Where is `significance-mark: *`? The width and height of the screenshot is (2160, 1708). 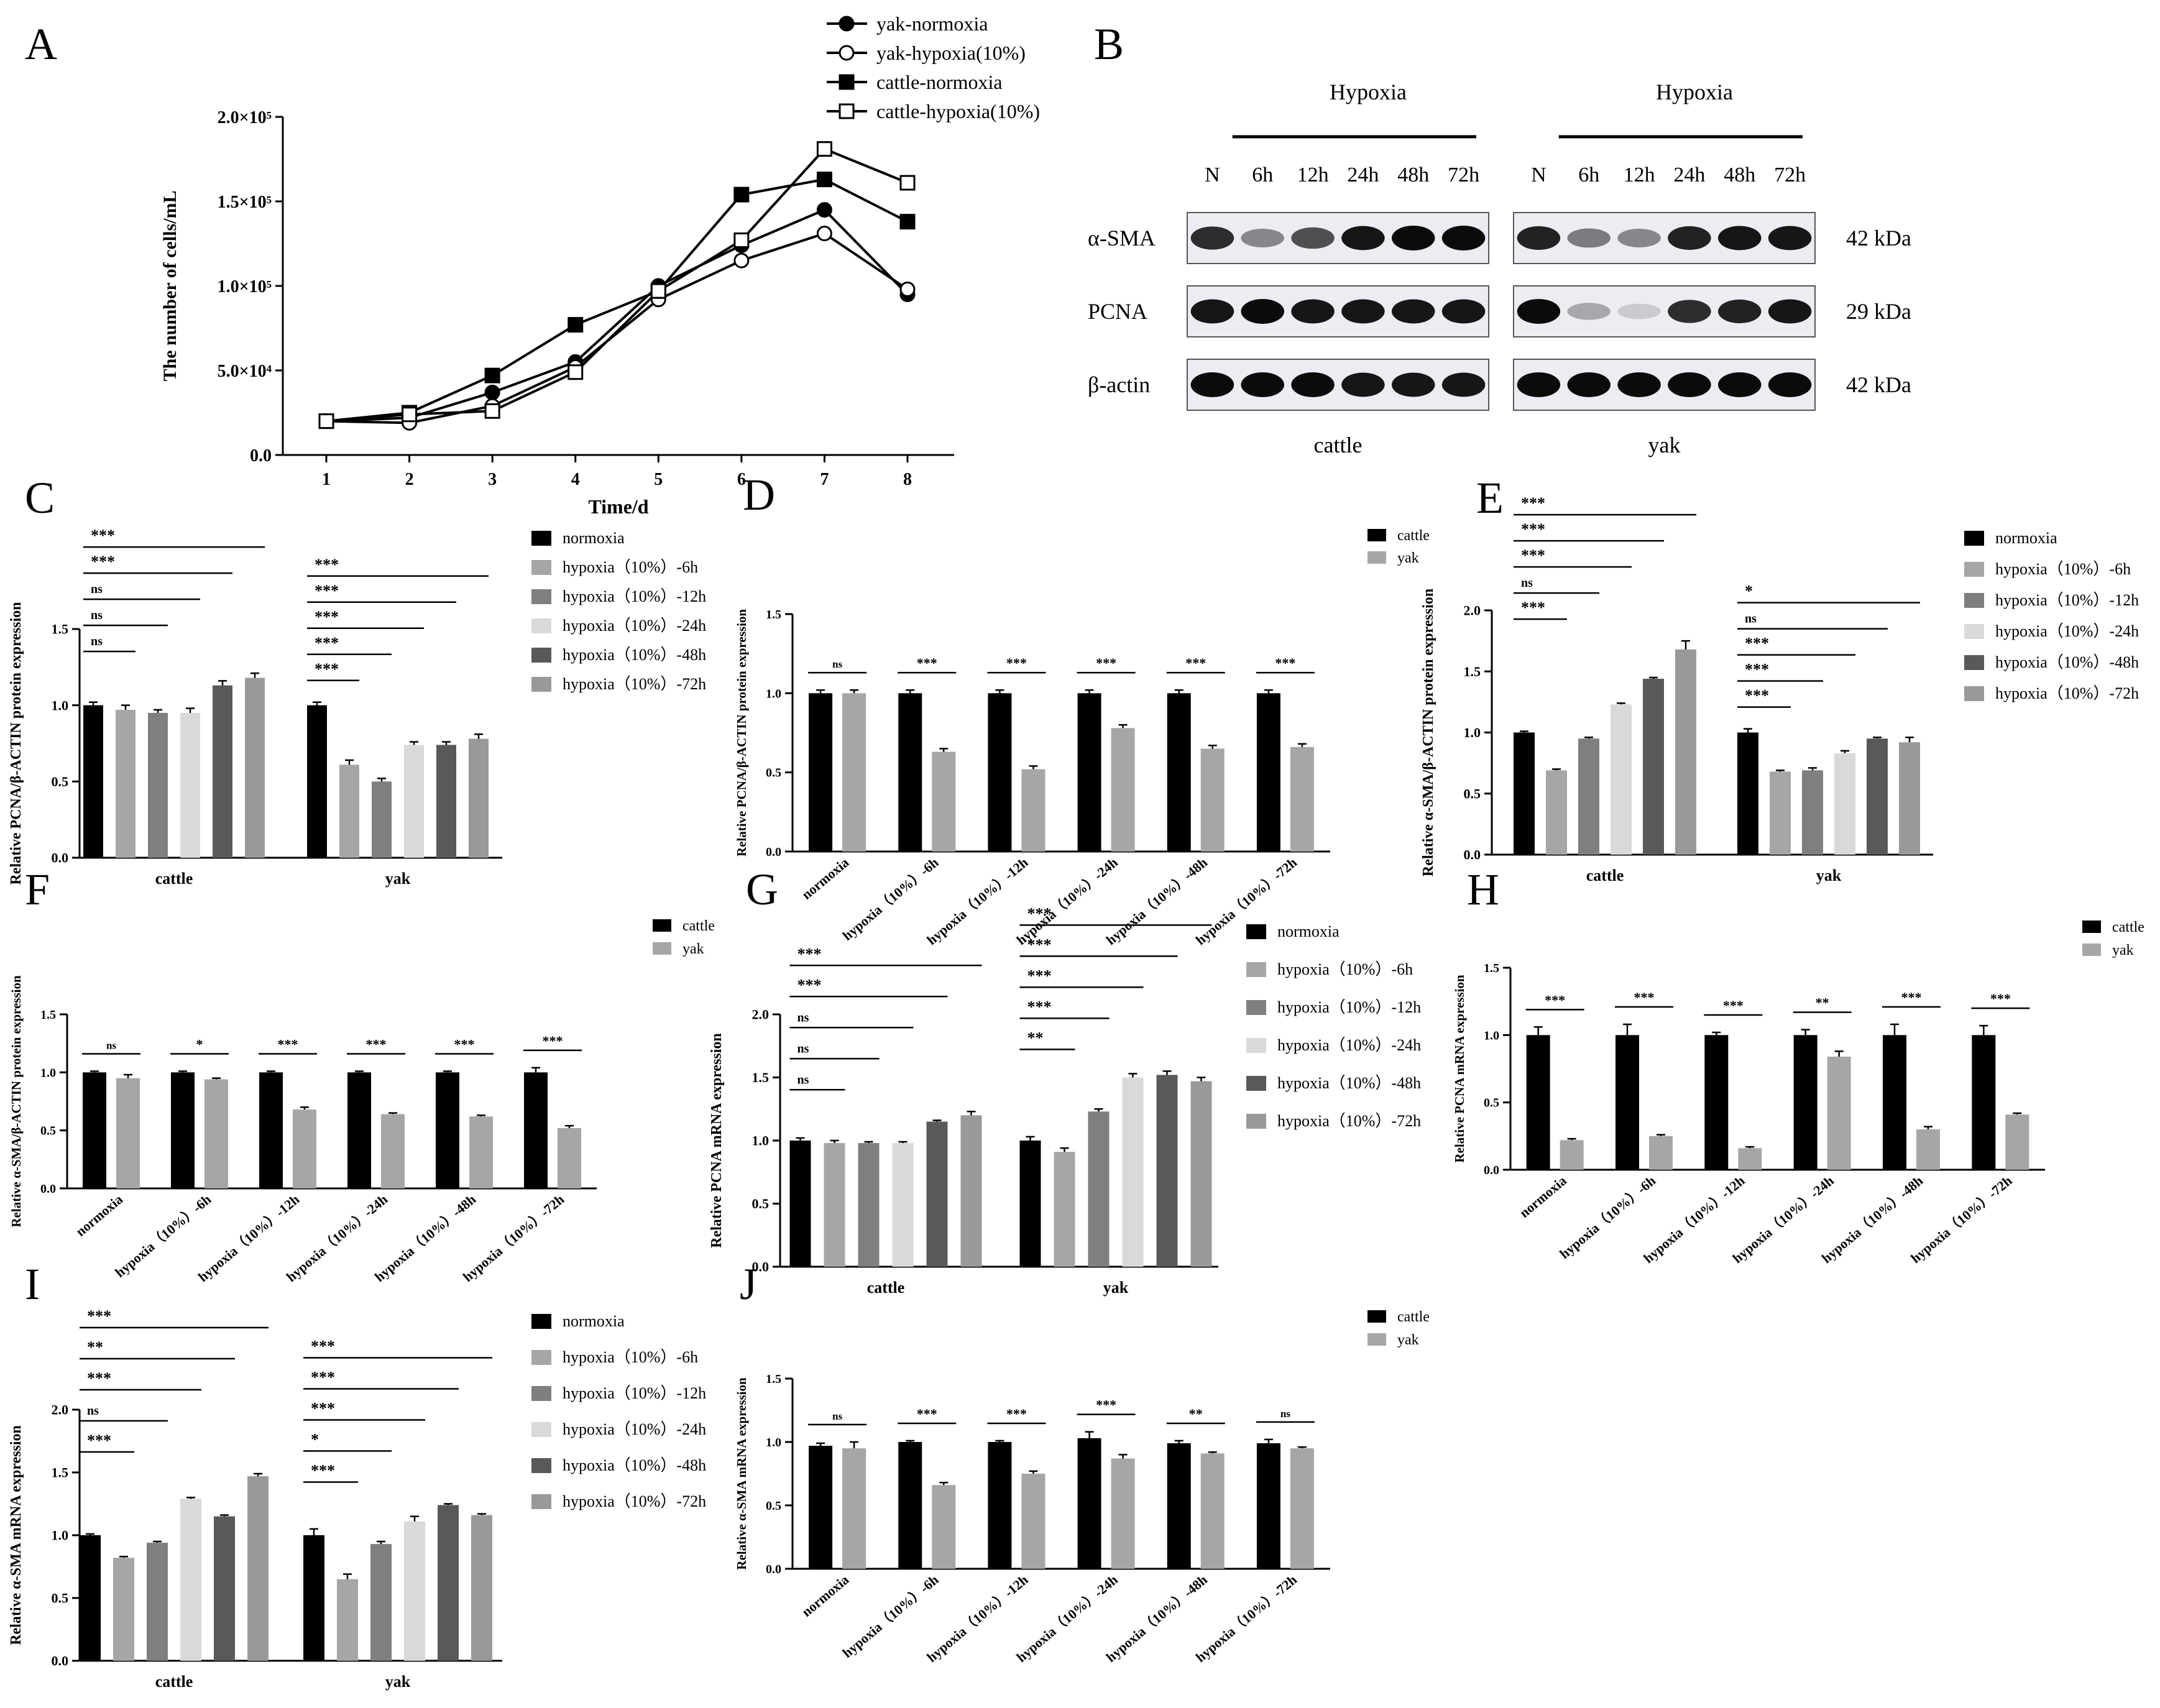
significance-mark: * is located at coordinates (199, 1044).